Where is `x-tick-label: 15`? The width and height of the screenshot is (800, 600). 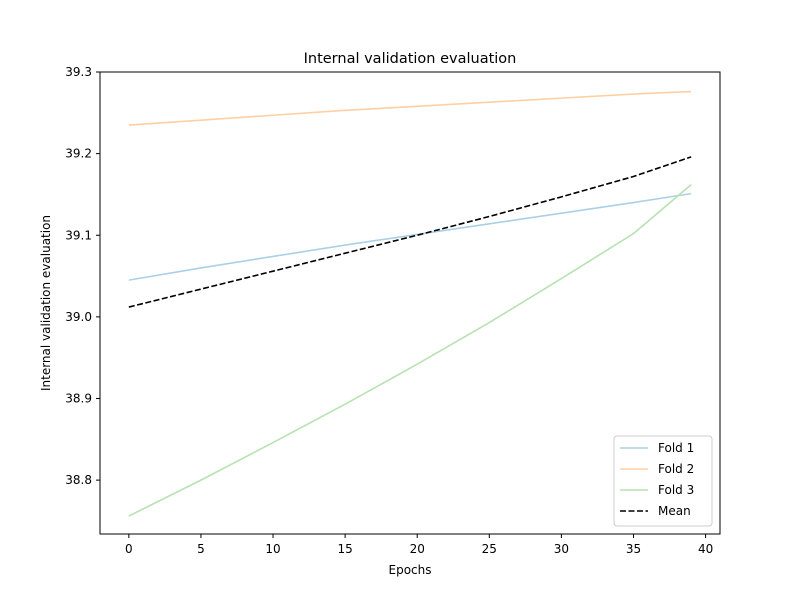
x-tick-label: 15 is located at coordinates (344, 549).